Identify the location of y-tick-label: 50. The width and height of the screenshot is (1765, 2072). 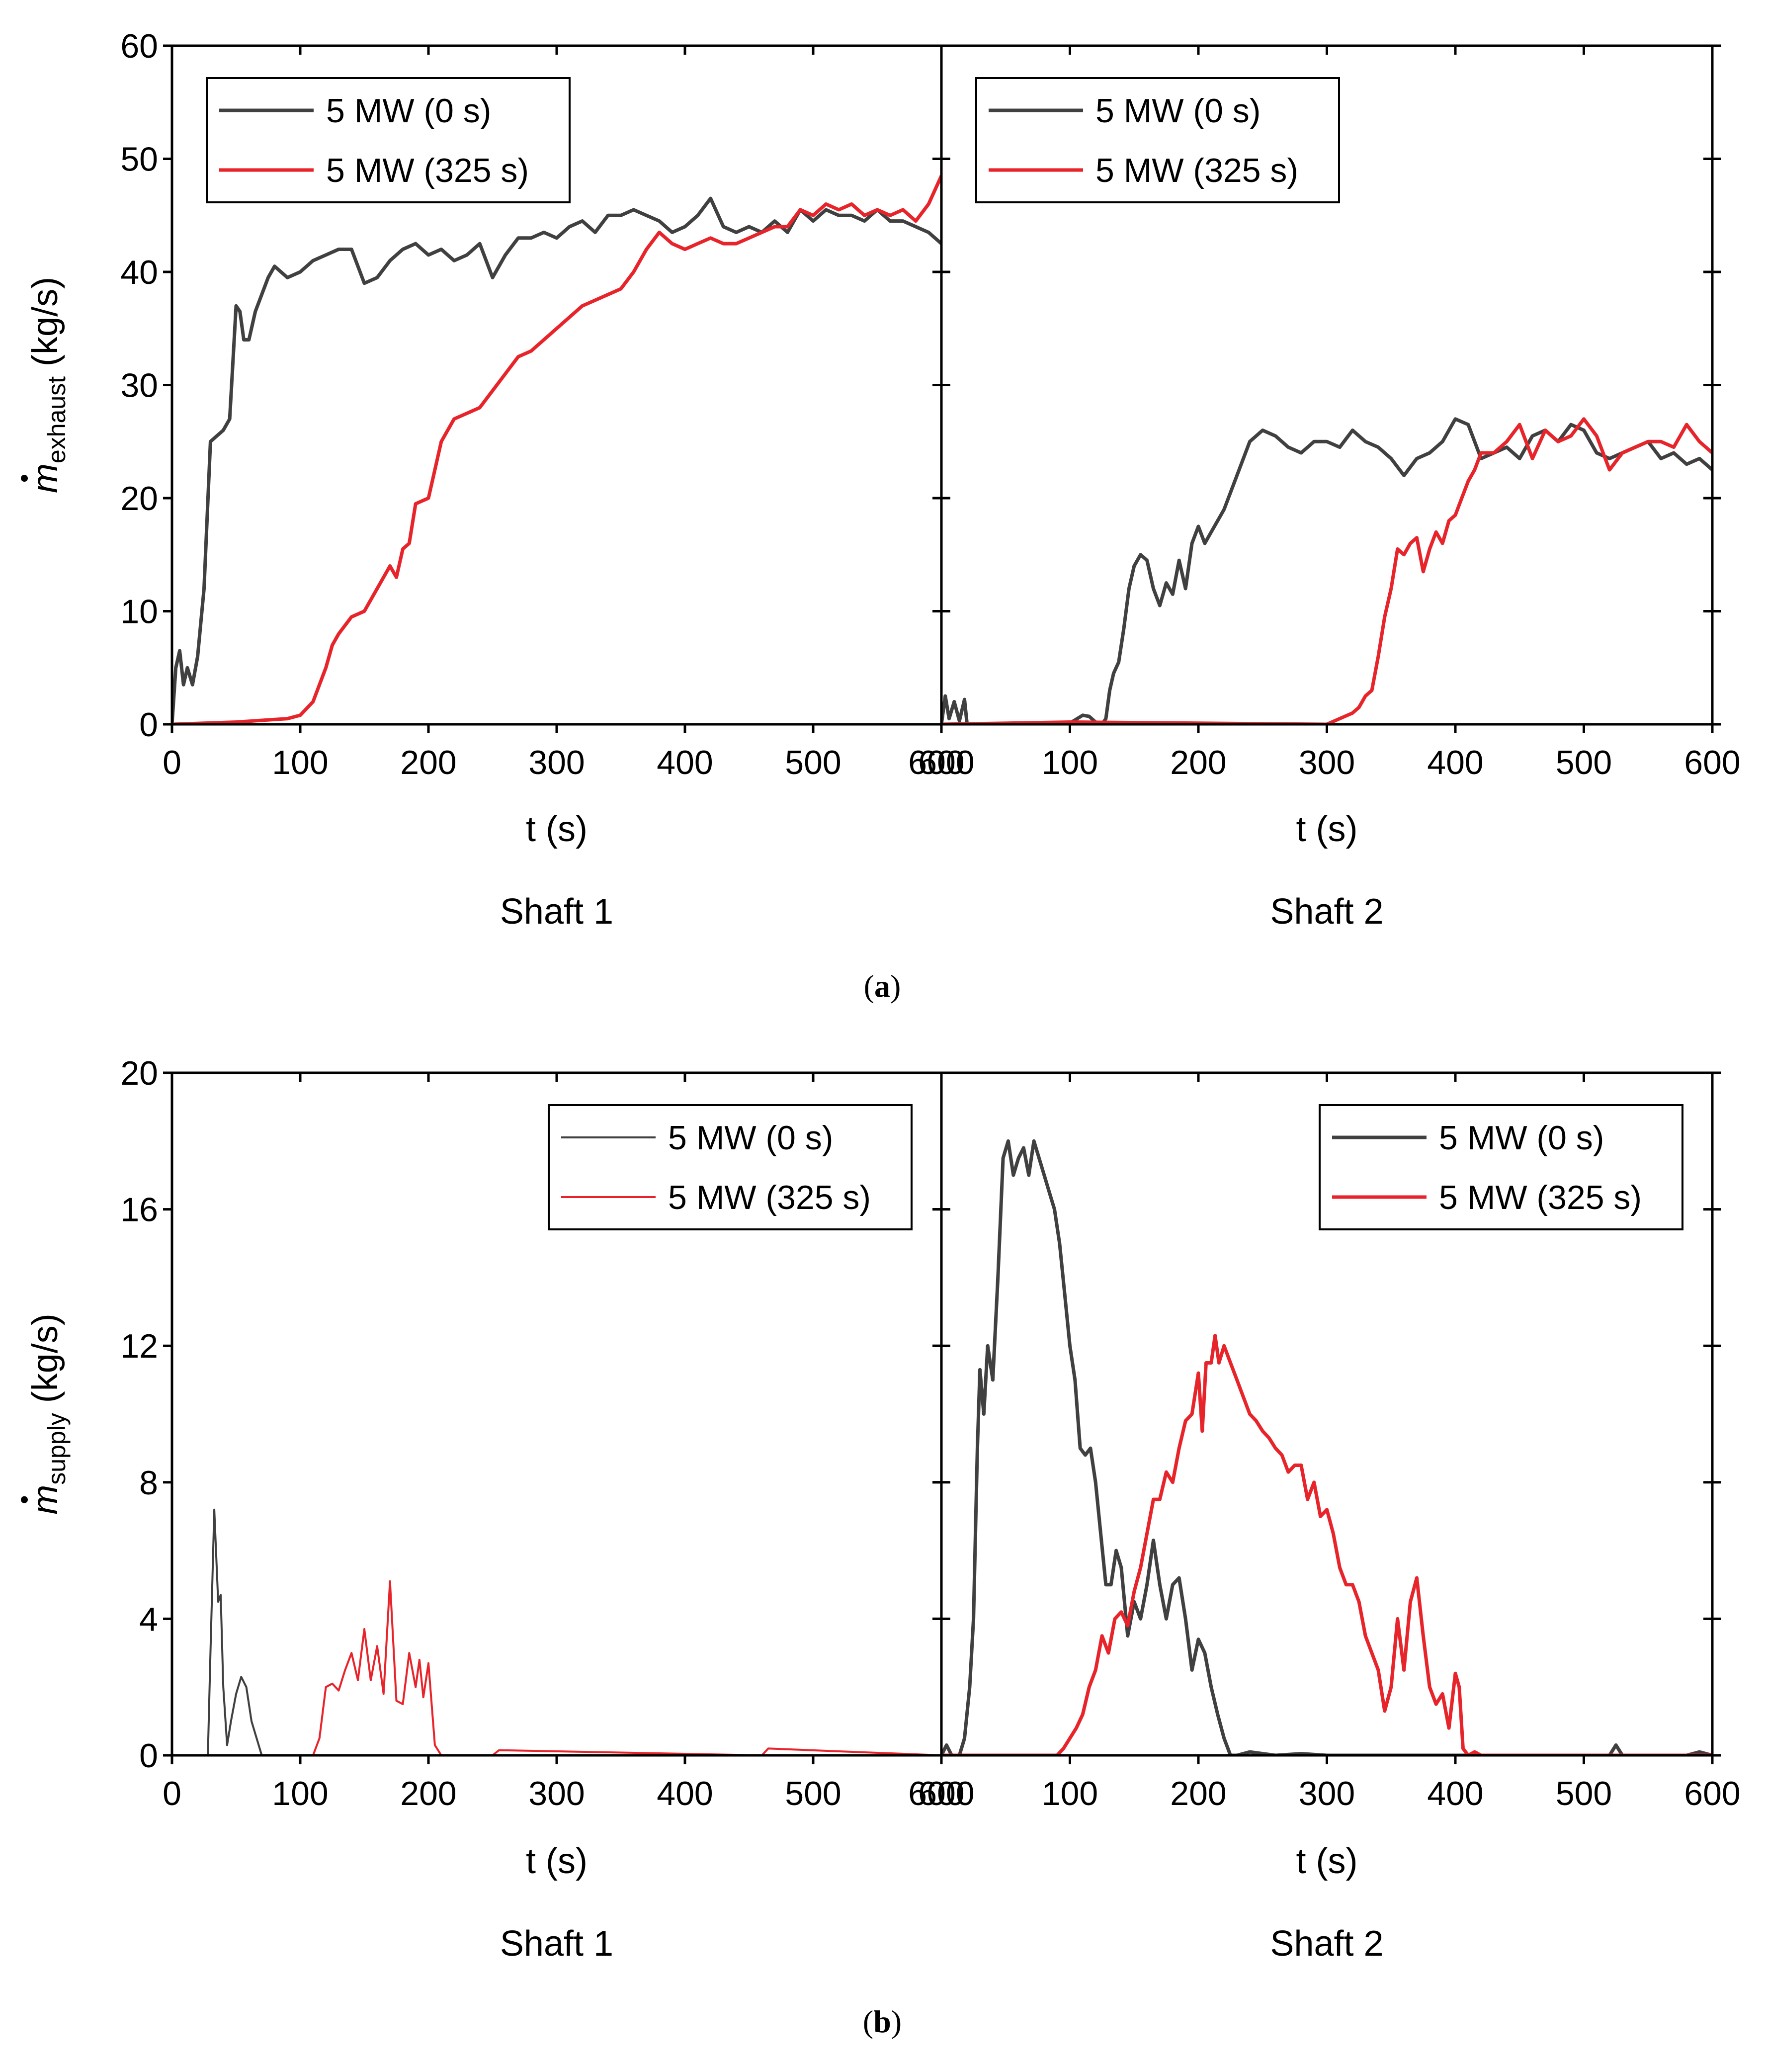
(139, 160).